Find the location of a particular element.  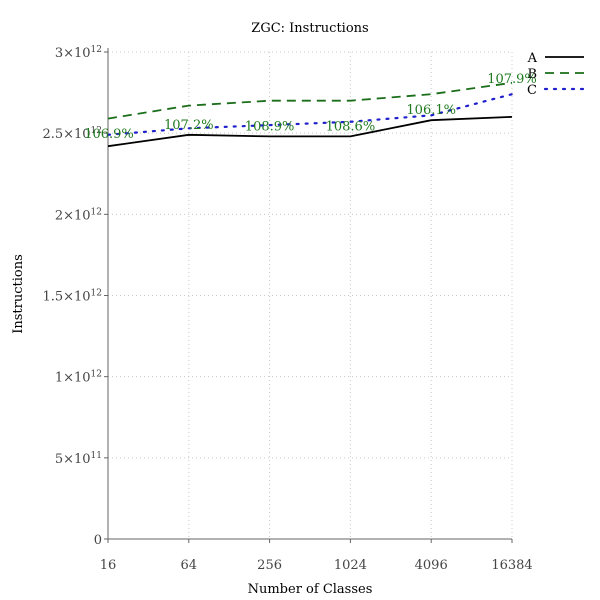

series-line-a is located at coordinates (310, 132).